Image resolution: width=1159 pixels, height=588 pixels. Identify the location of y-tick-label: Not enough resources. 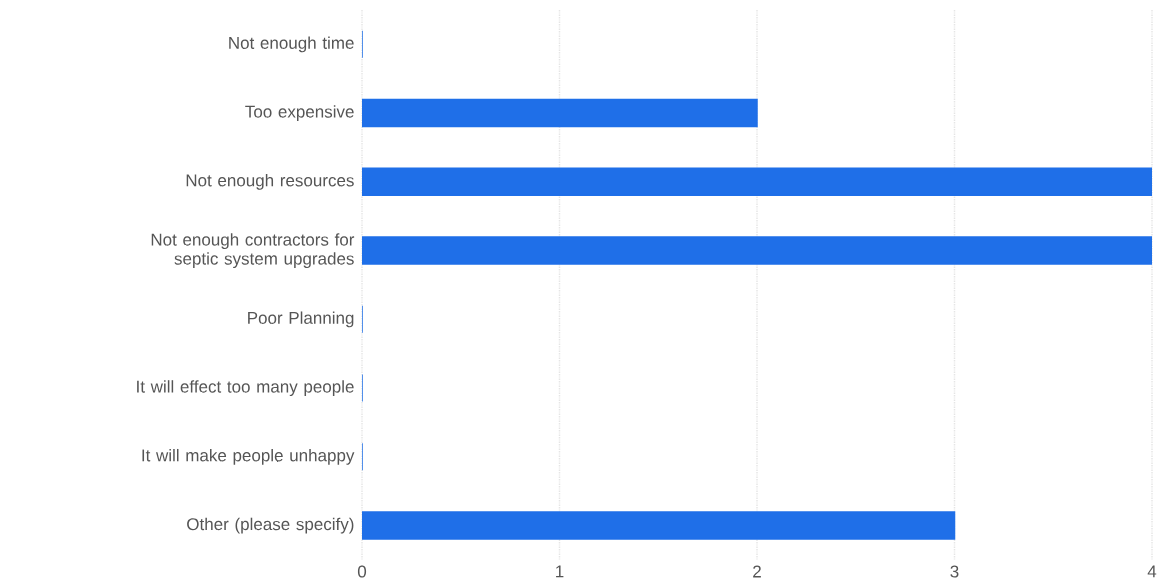
(270, 181).